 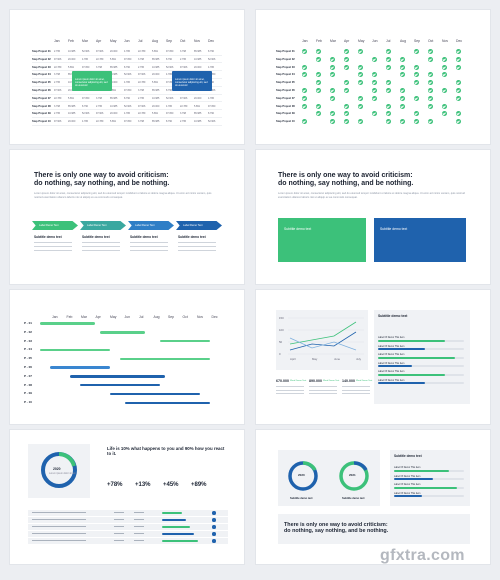 I want to click on data-row, so click(x=128, y=534).